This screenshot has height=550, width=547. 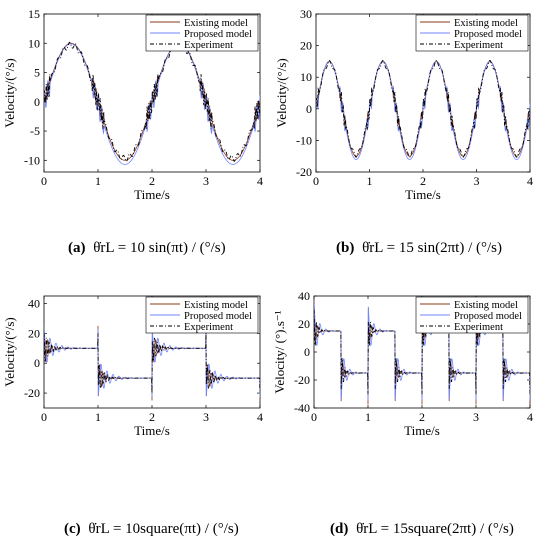 What do you see at coordinates (72, 529) in the screenshot?
I see `caption-c-tag: (c)` at bounding box center [72, 529].